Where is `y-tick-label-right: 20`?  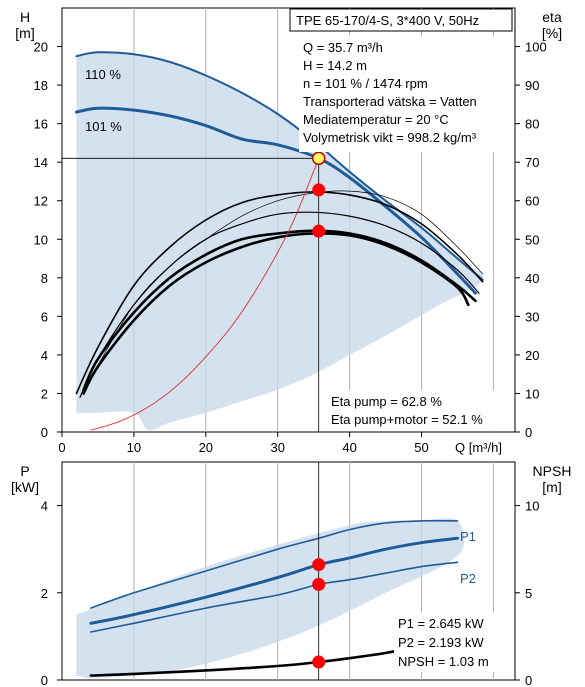
y-tick-label-right: 20 is located at coordinates (532, 355).